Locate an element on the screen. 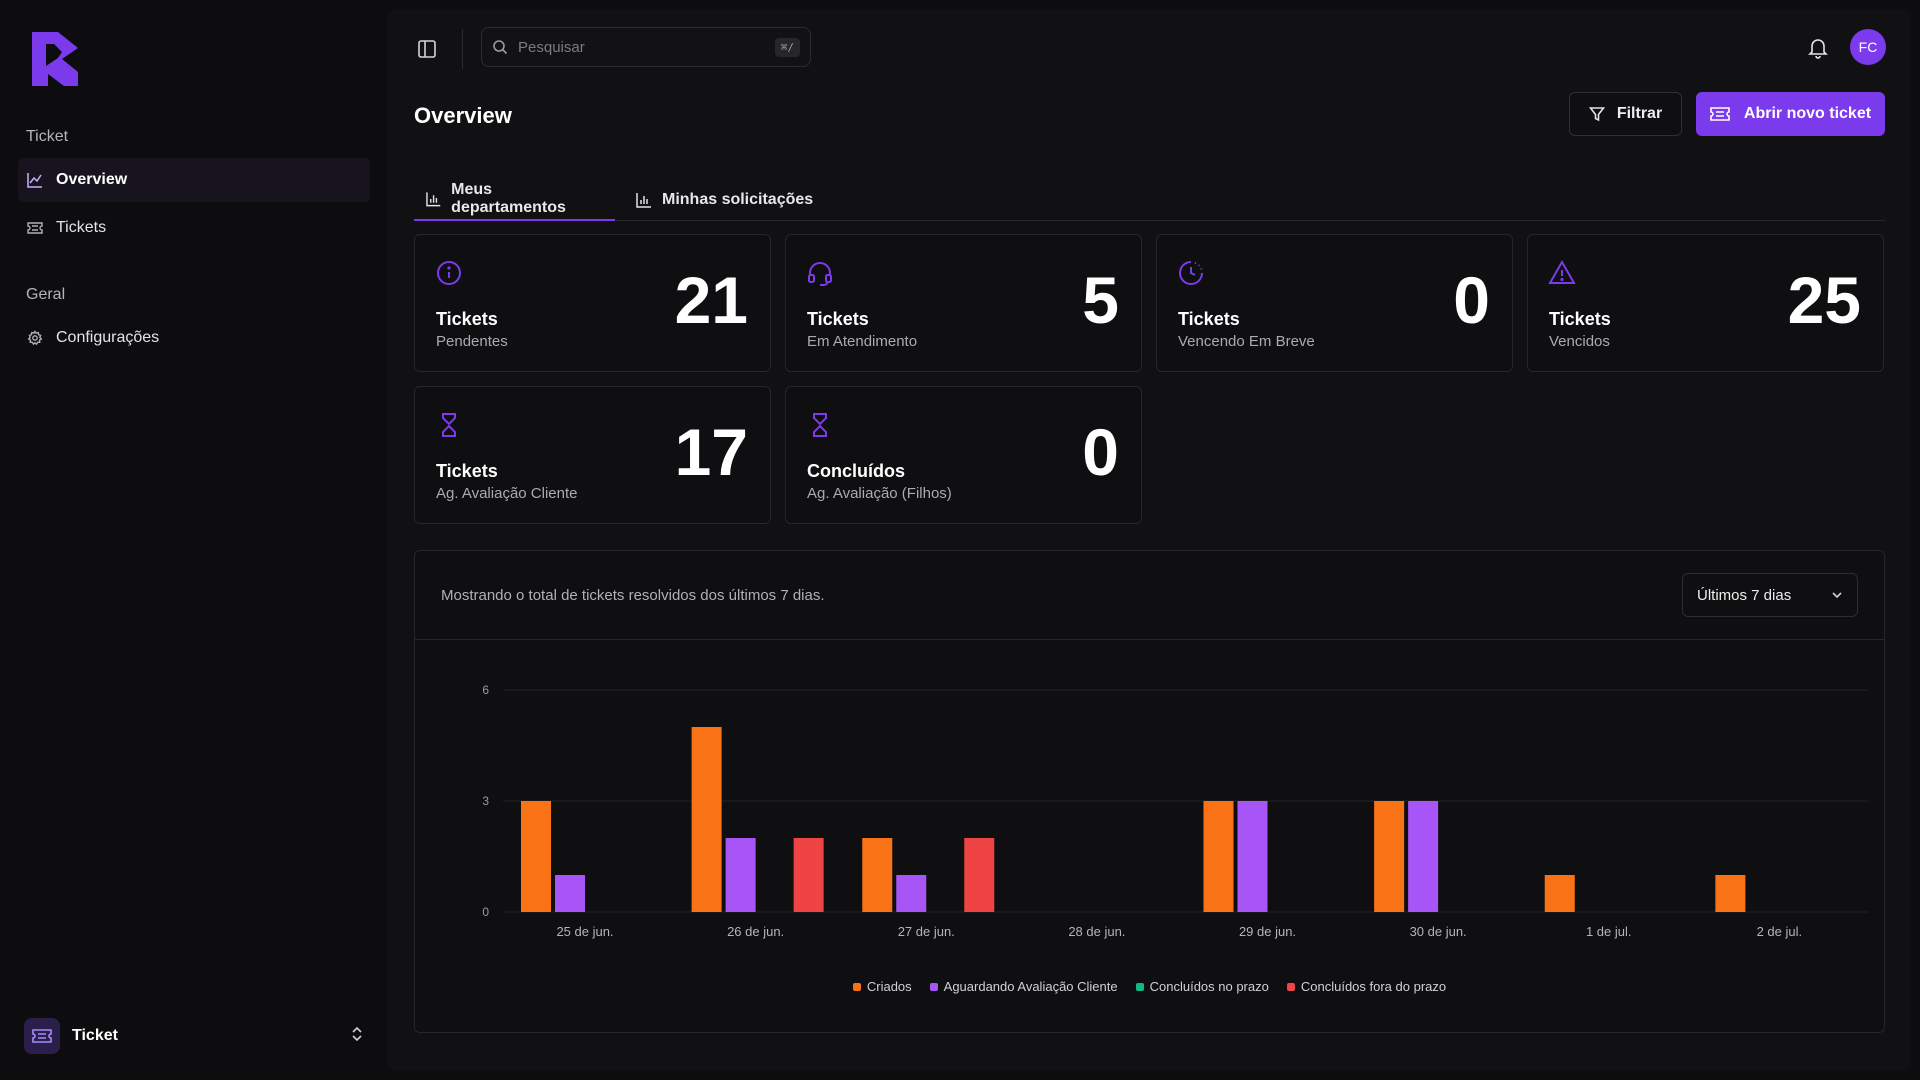 Image resolution: width=1920 pixels, height=1080 pixels. search-shortcut: ⌘/ is located at coordinates (787, 47).